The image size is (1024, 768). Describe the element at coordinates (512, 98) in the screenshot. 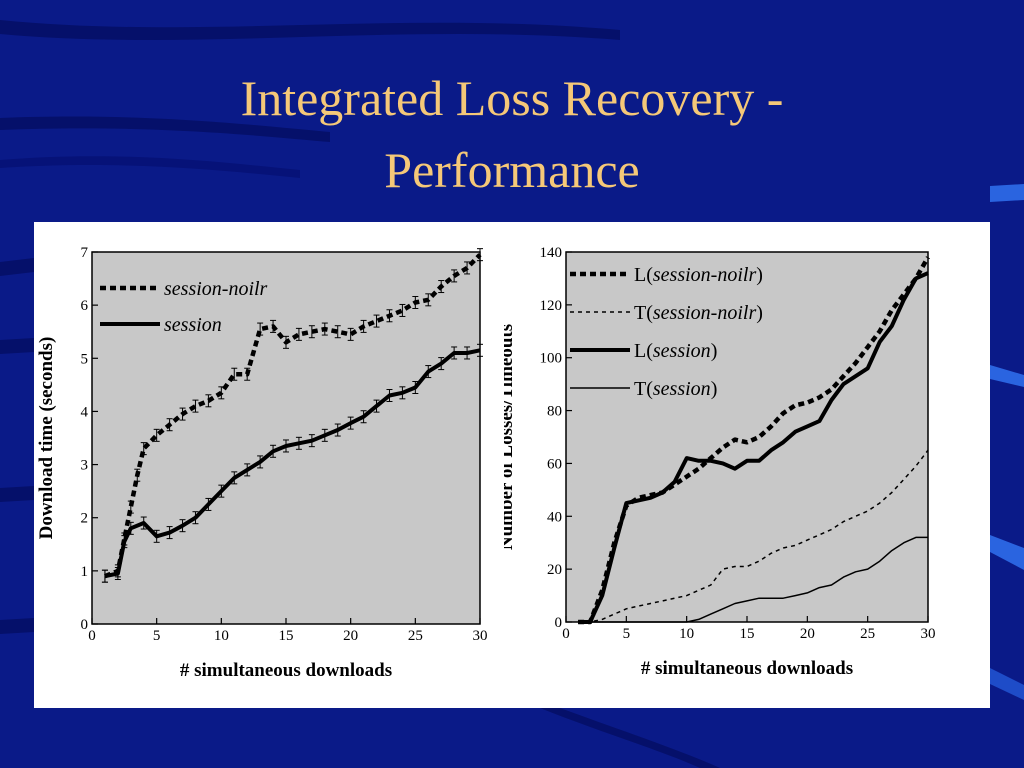

I see `slide-title-line-1: Integrated Loss Recovery -` at that location.